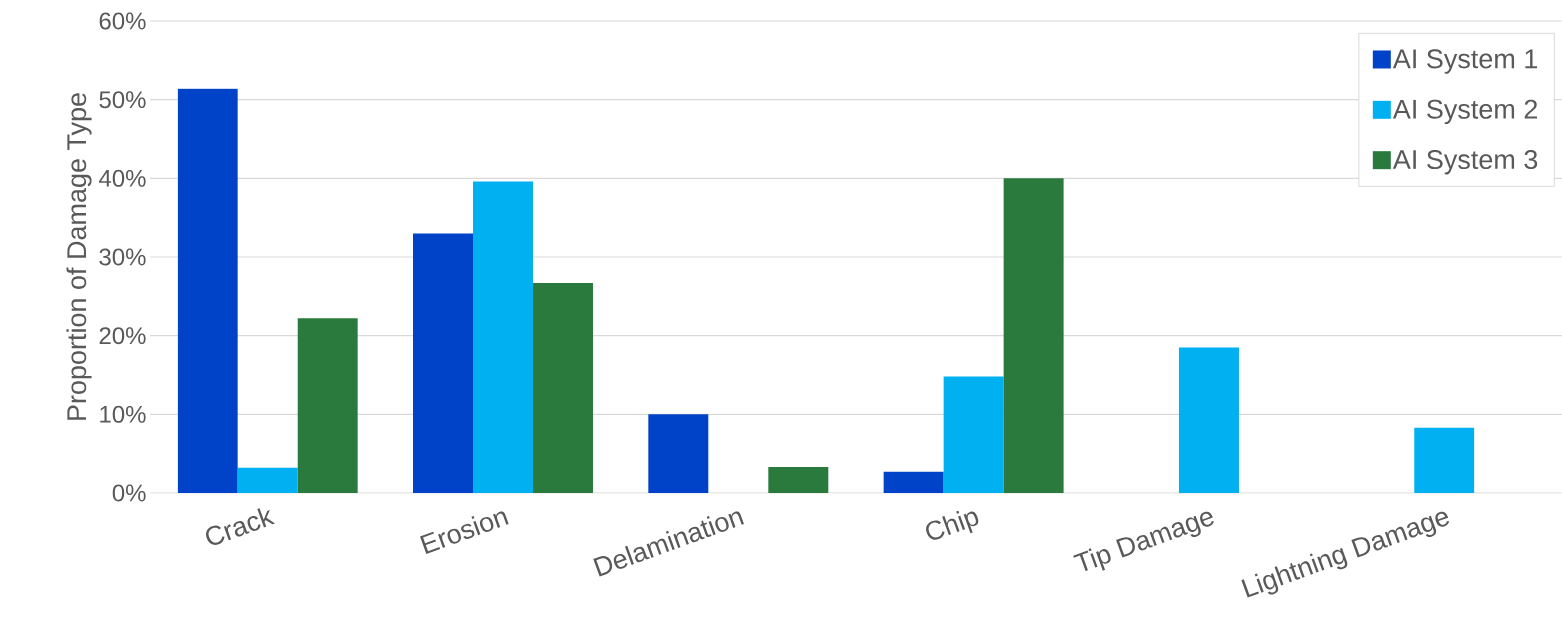 Image resolution: width=1562 pixels, height=644 pixels. What do you see at coordinates (122, 100) in the screenshot?
I see `y-tick-label: 50%` at bounding box center [122, 100].